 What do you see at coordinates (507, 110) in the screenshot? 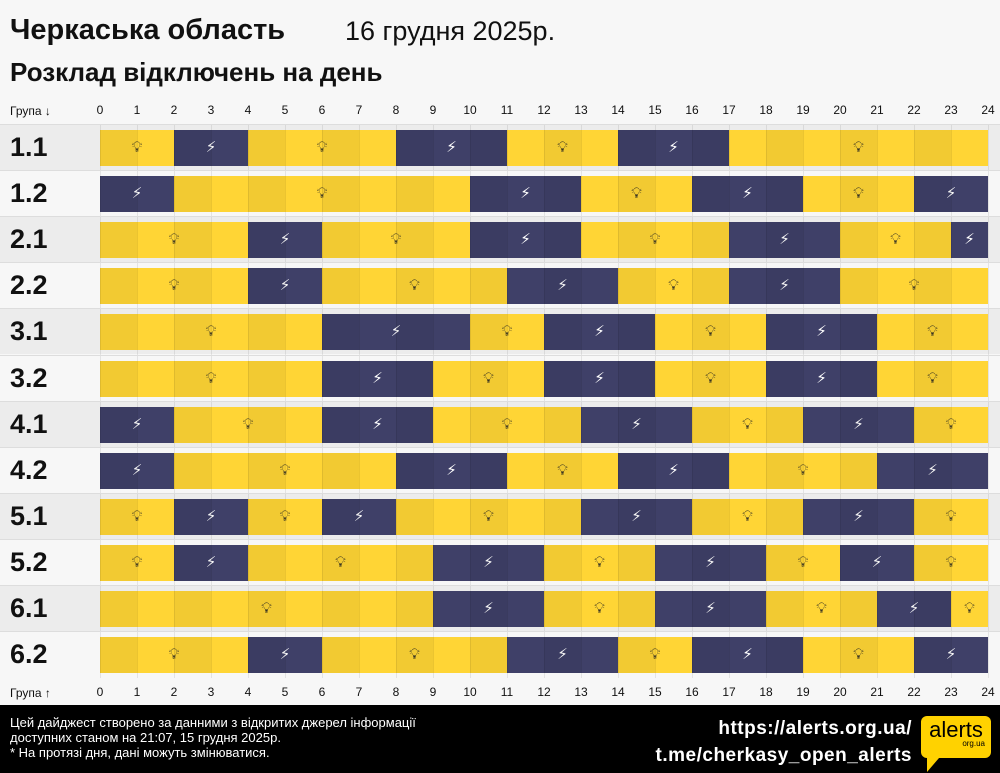
I see `hour-tick: 11` at bounding box center [507, 110].